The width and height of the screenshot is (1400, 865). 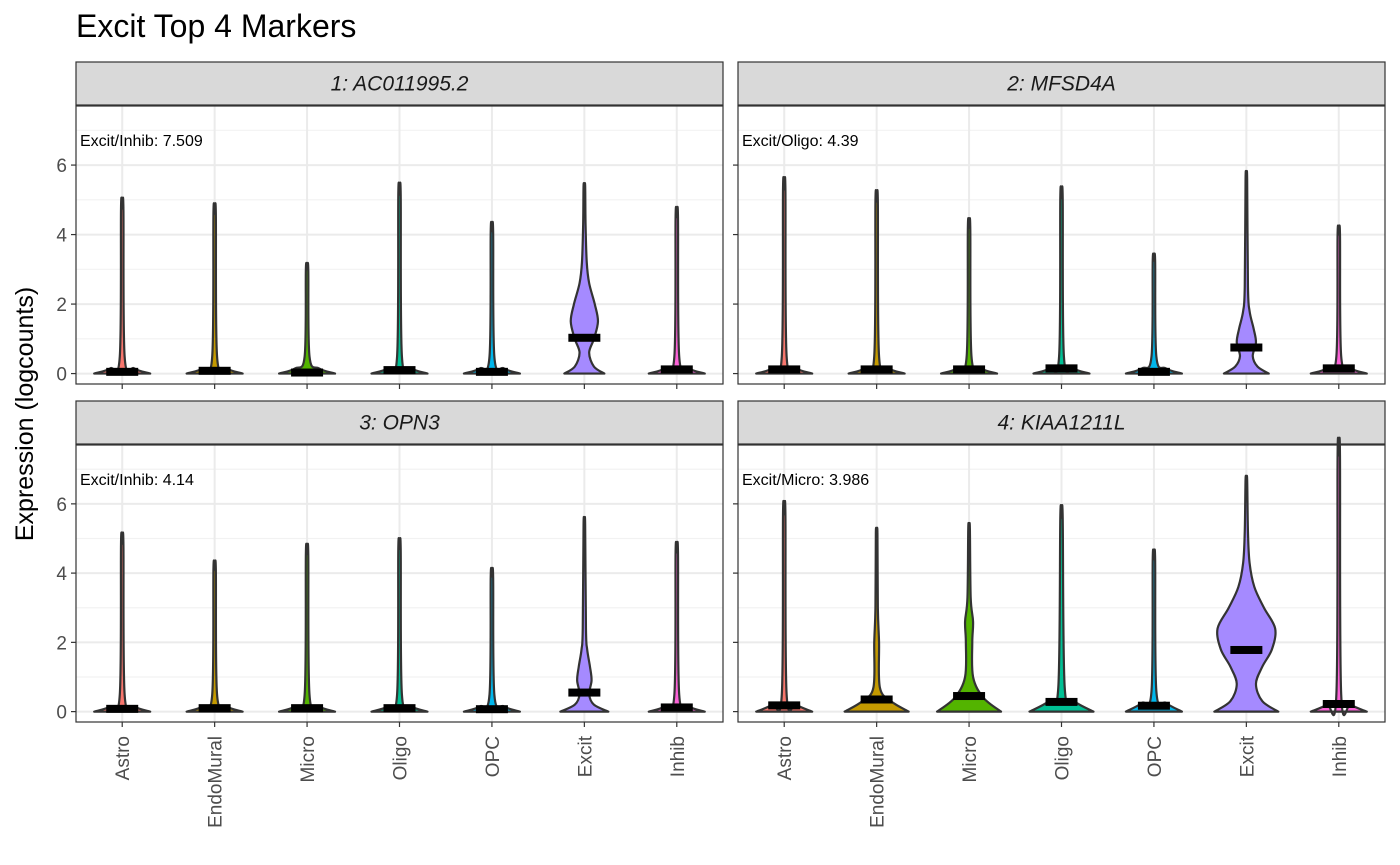 What do you see at coordinates (137, 480) in the screenshot?
I see `panel-annotation: Excit/Inhib: 4.14` at bounding box center [137, 480].